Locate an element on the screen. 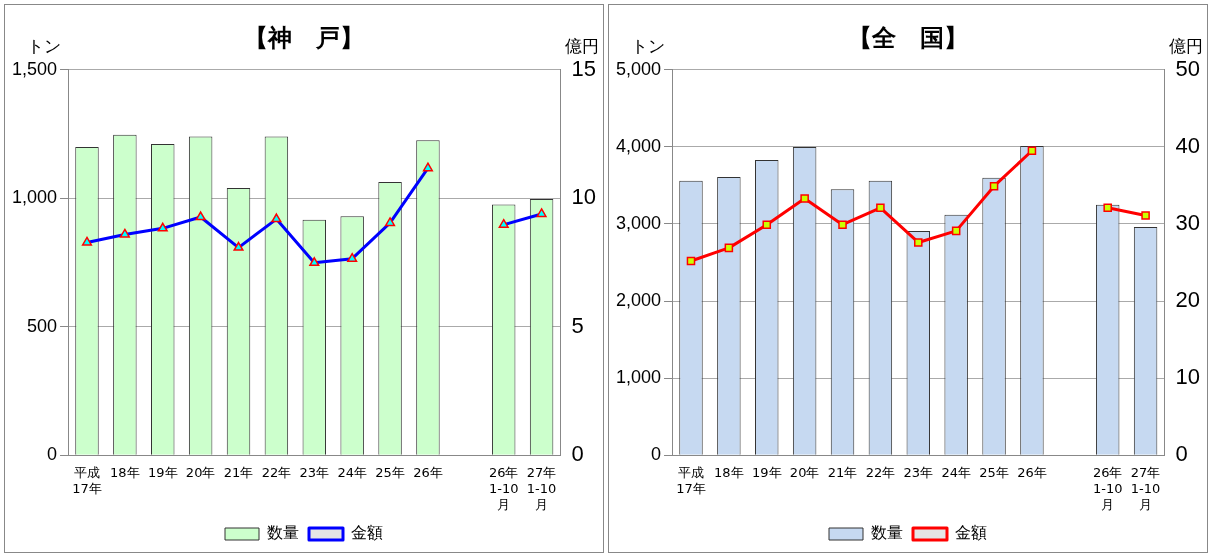  y2-tick-label: 30 is located at coordinates (1188, 223).